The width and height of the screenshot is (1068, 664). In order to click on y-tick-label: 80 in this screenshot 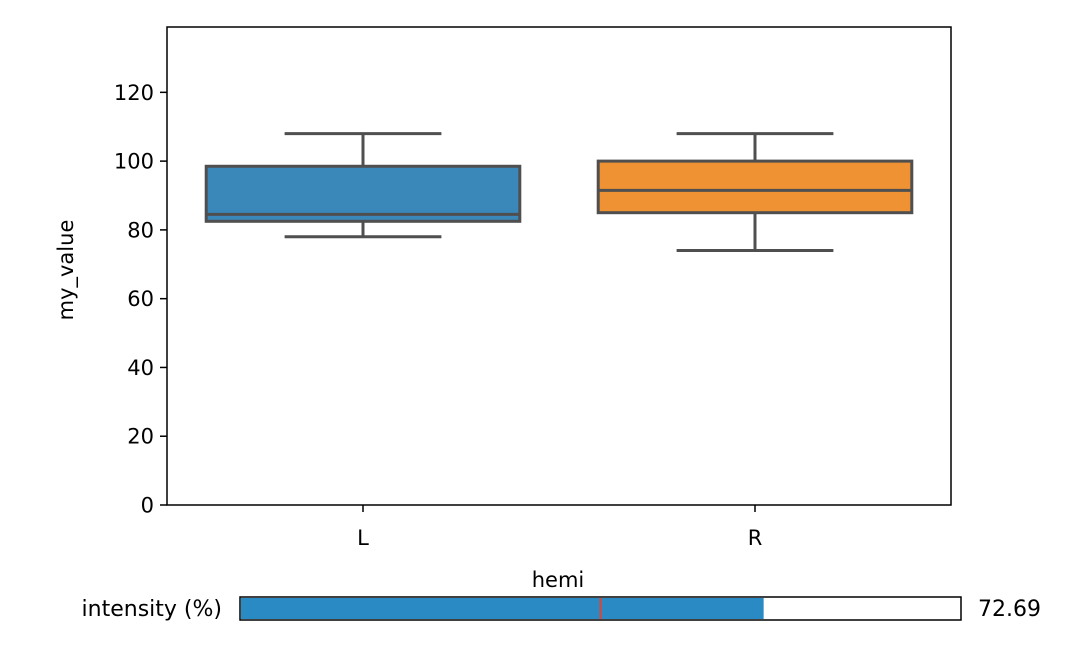, I will do `click(140, 230)`.